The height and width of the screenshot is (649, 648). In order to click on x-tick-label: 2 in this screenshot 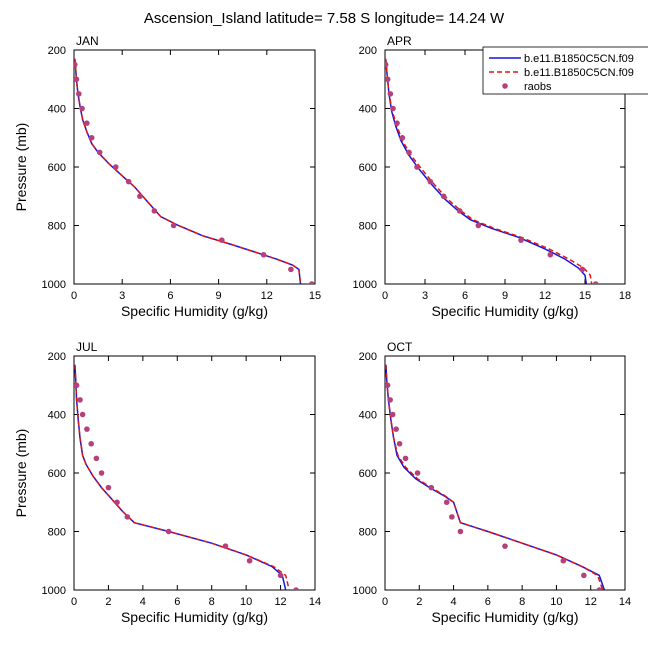, I will do `click(108, 602)`.